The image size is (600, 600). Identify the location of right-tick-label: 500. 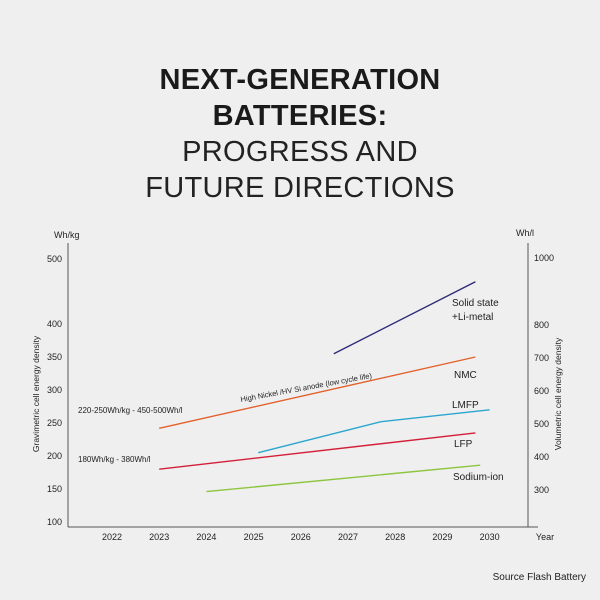
(541, 424).